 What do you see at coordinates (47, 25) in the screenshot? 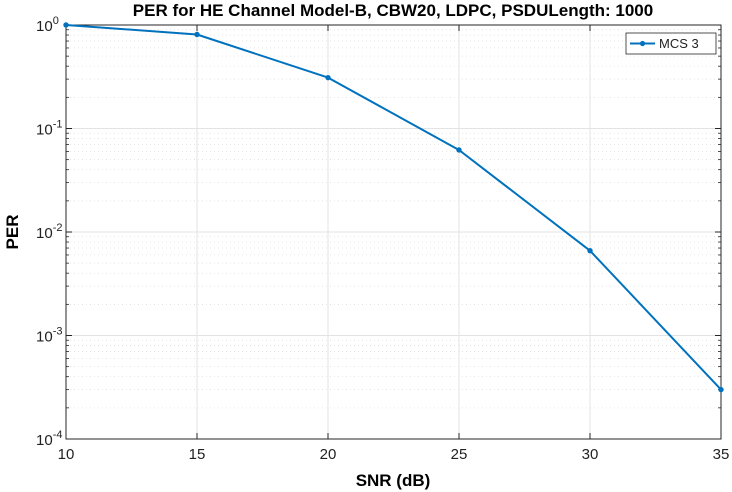
I see `y-tick-label: 10⁰` at bounding box center [47, 25].